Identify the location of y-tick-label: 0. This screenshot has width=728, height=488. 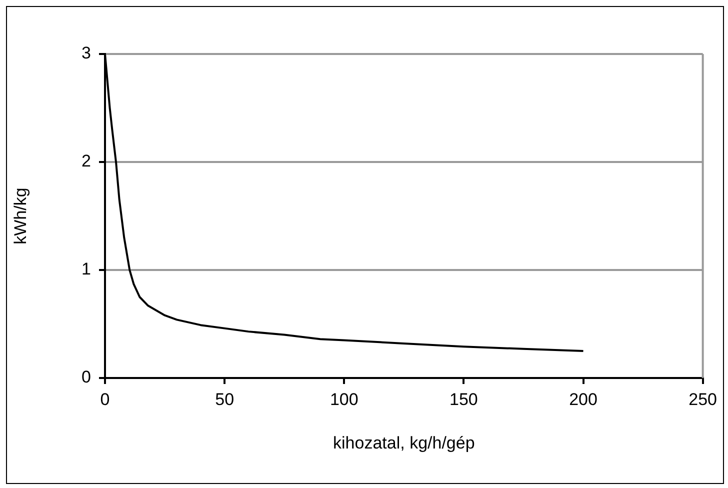
(86, 377).